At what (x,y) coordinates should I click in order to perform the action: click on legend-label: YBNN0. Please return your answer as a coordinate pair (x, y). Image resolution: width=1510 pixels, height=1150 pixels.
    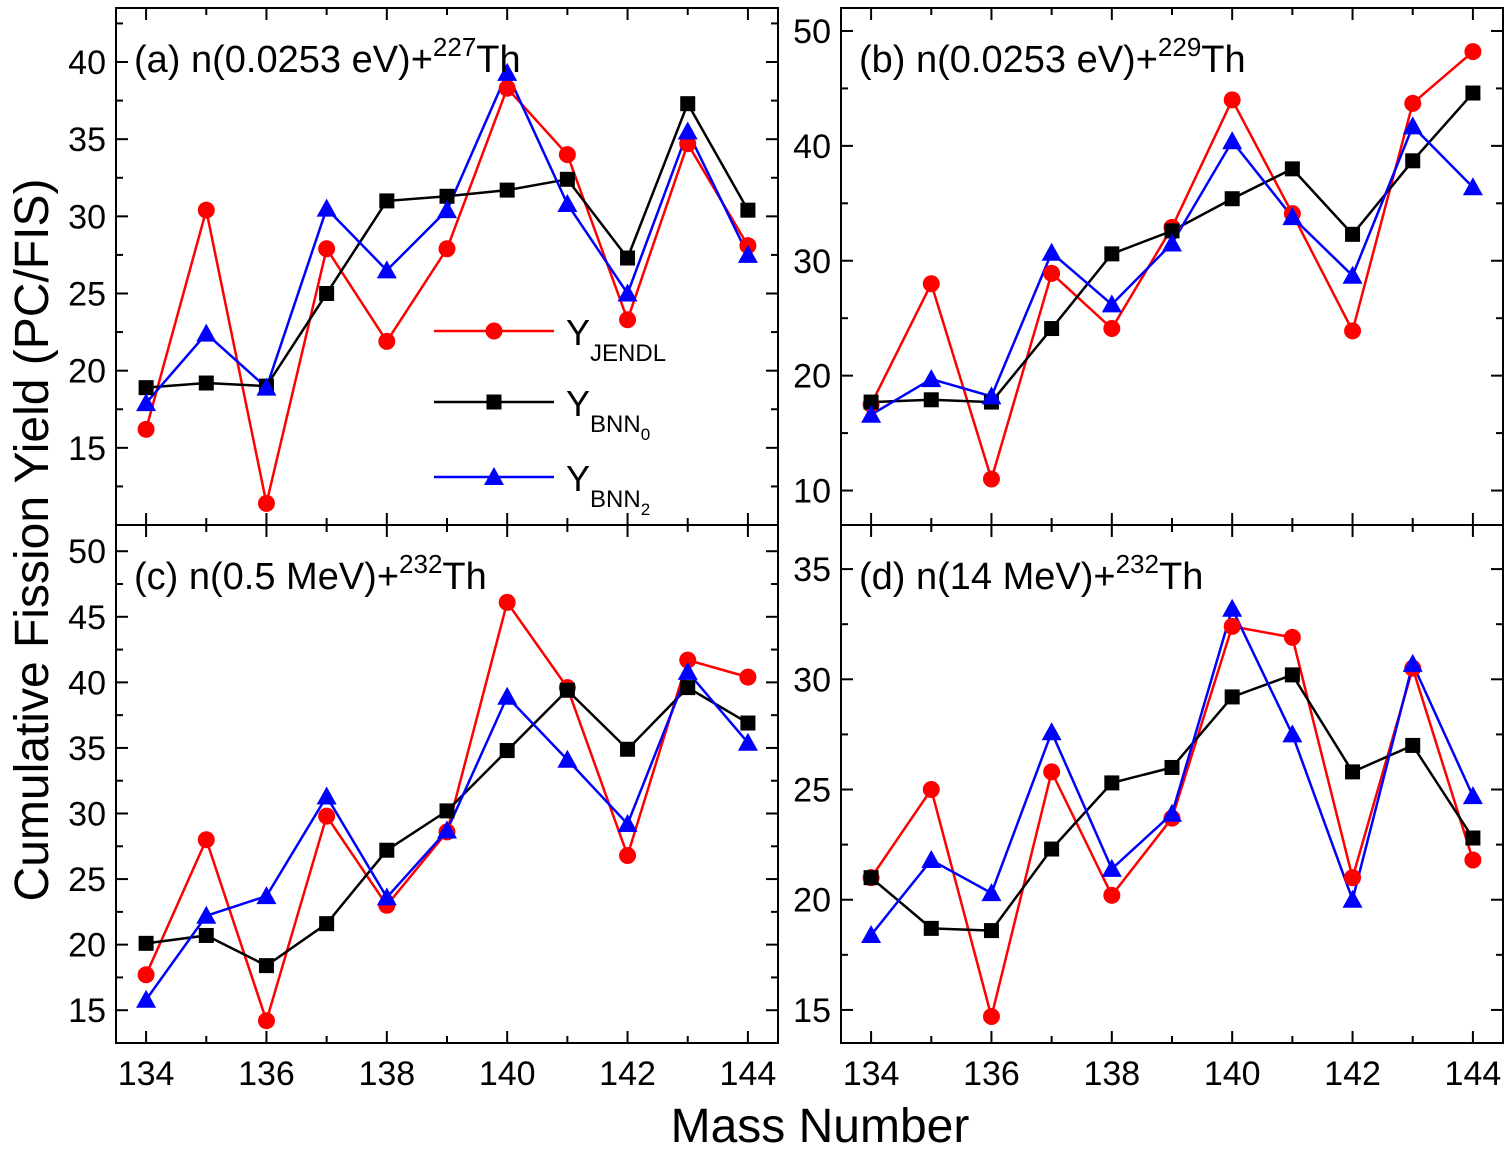
    Looking at the image, I should click on (608, 413).